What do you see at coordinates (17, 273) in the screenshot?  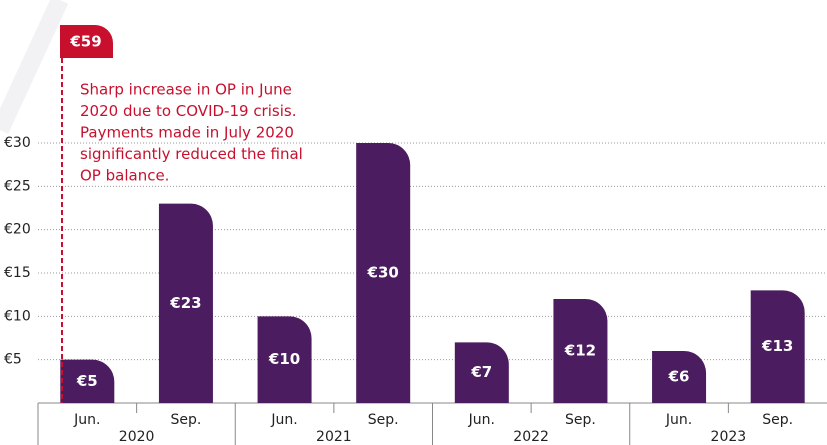 I see `y-tick-label: €15` at bounding box center [17, 273].